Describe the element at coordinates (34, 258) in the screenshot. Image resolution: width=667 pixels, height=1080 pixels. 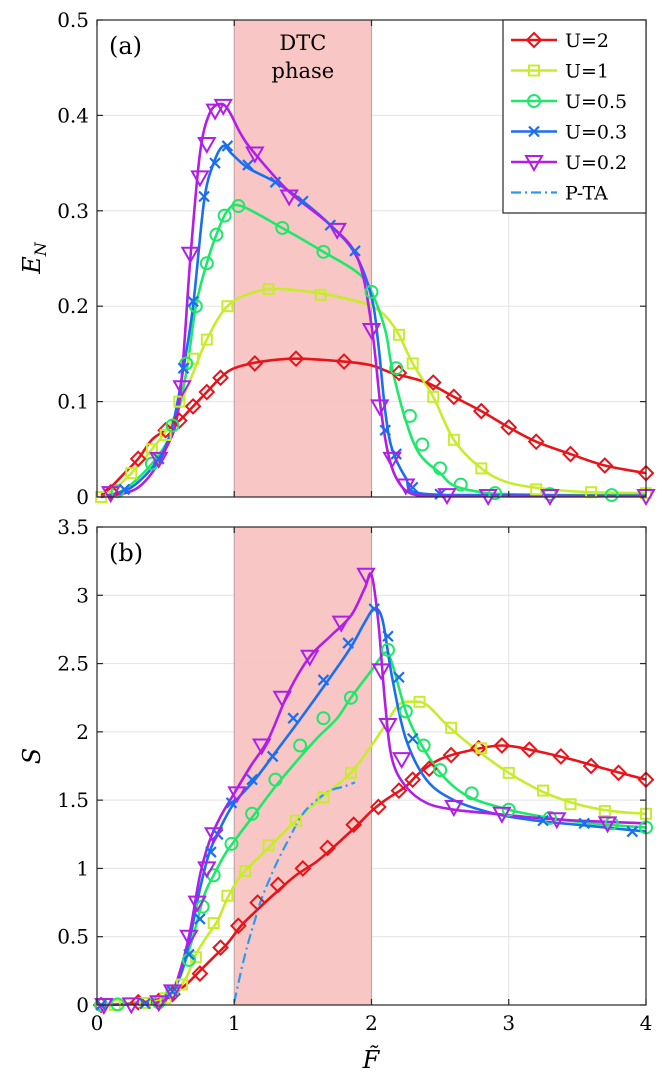
I see `y-axis-label-a: EN` at that location.